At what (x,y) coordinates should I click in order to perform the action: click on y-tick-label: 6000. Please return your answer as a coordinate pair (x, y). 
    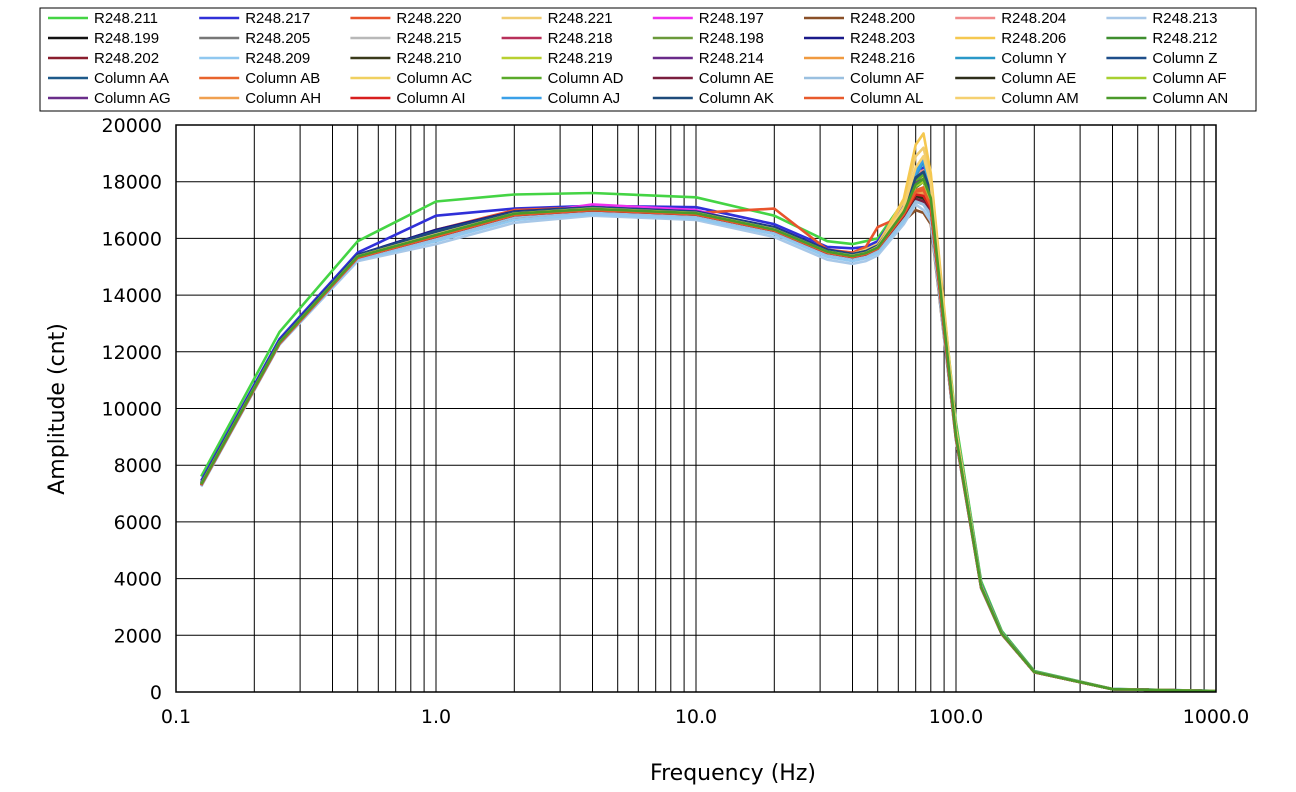
    Looking at the image, I should click on (138, 523).